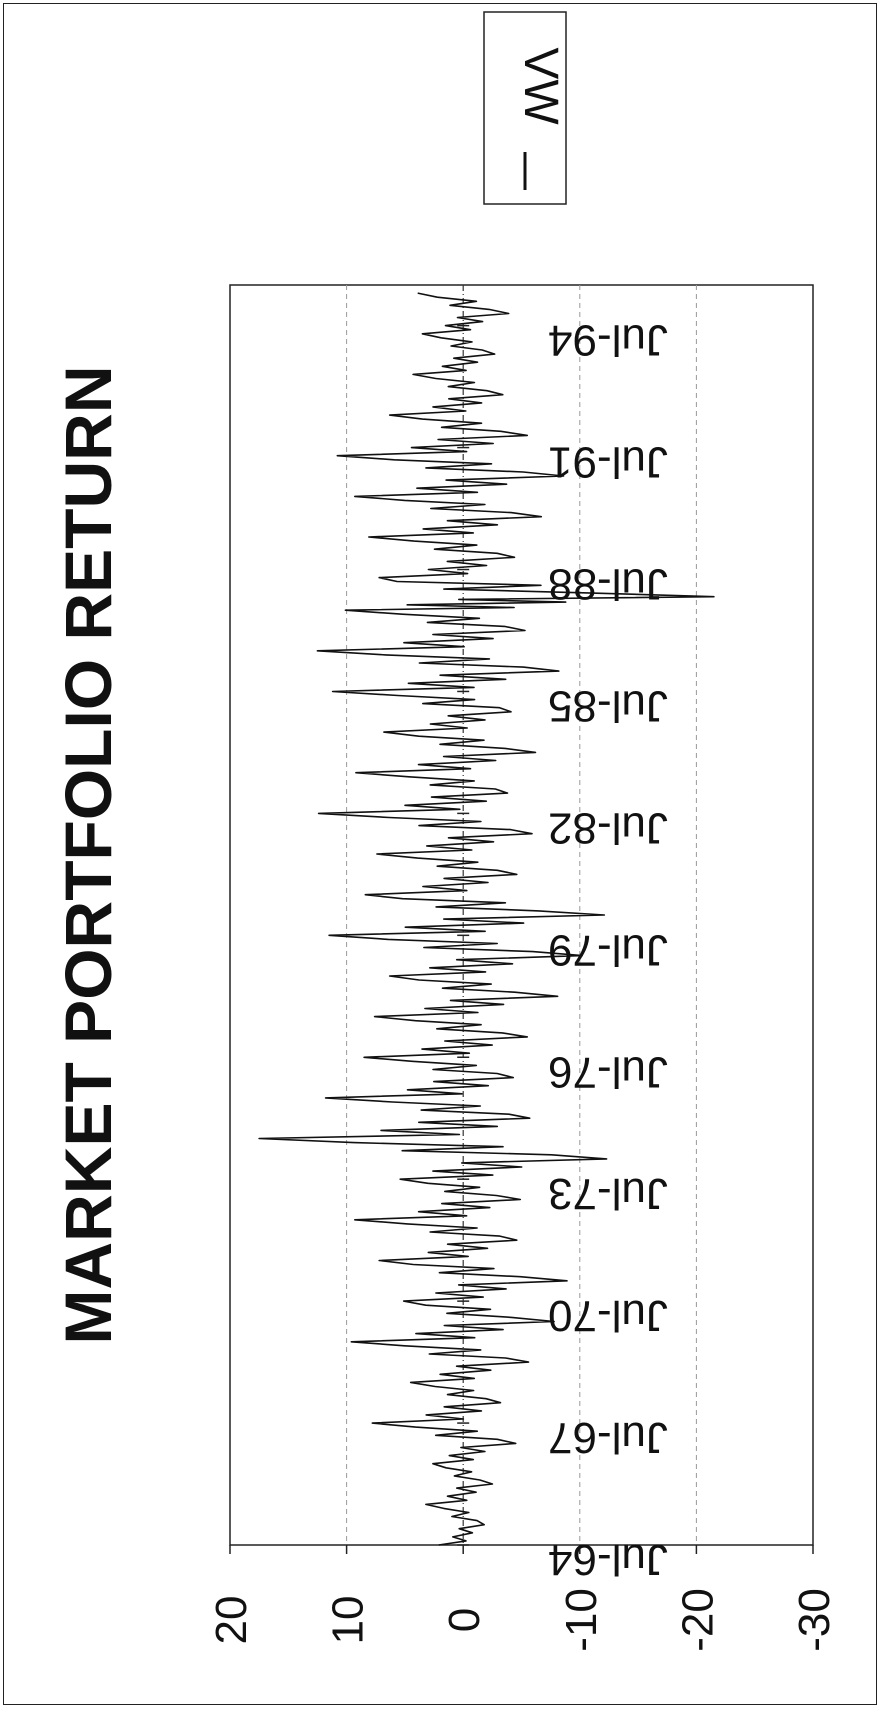 The height and width of the screenshot is (1710, 882). Describe the element at coordinates (608, 705) in the screenshot. I see `x-tick-label: Jul-85` at that location.